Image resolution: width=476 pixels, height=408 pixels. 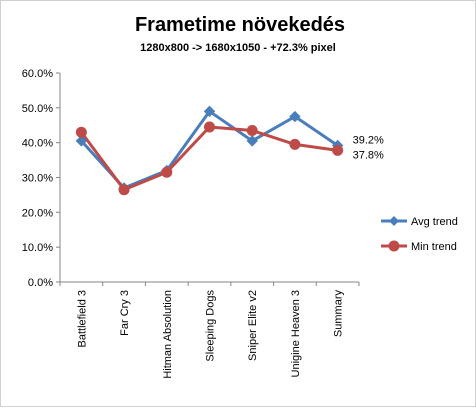 What do you see at coordinates (209, 158) in the screenshot?
I see `series-line-min-trend` at bounding box center [209, 158].